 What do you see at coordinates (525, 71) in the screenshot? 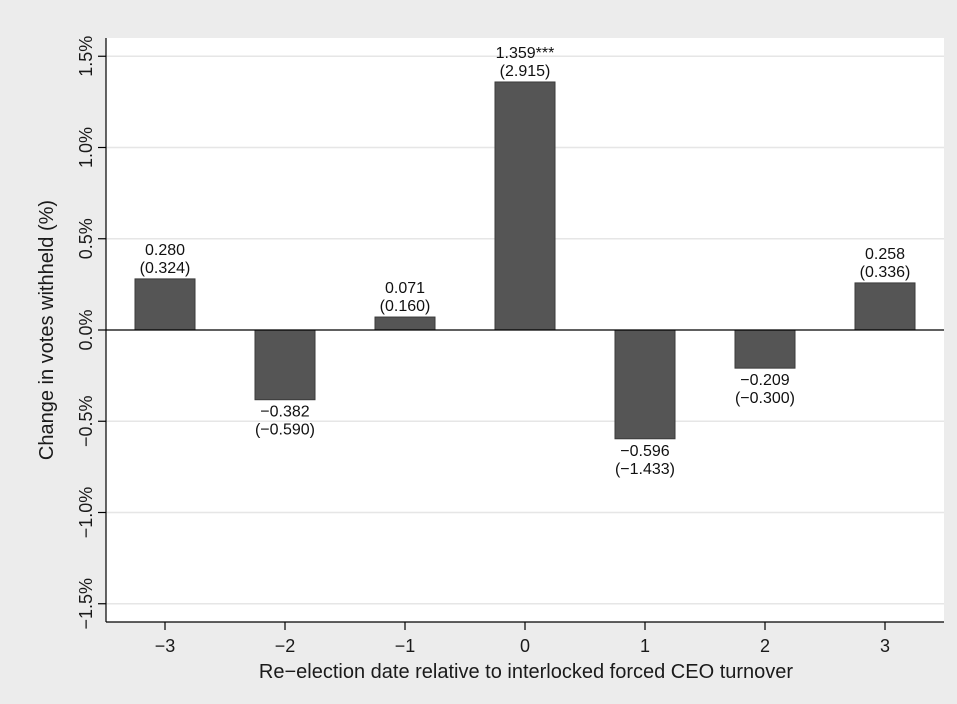
I see `bar-stat-label: (2.915)` at bounding box center [525, 71].